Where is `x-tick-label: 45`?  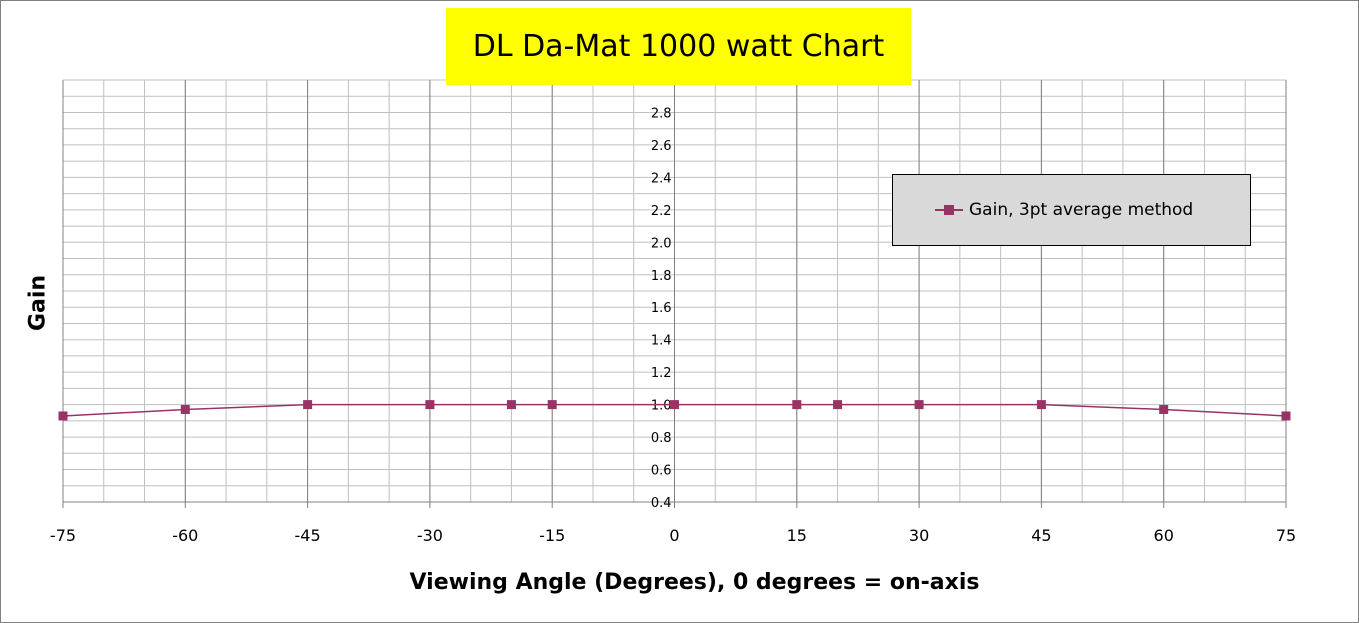
x-tick-label: 45 is located at coordinates (1041, 535).